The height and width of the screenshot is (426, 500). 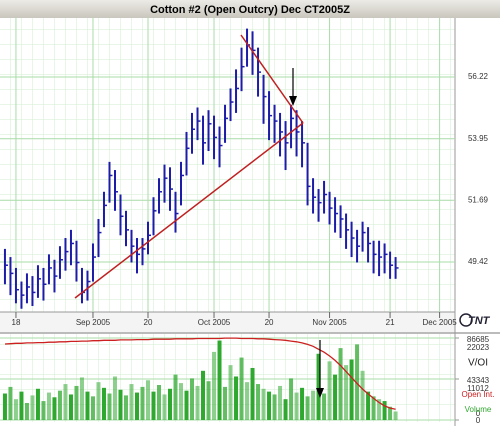 What do you see at coordinates (479, 321) in the screenshot?
I see `logo: TNT` at bounding box center [479, 321].